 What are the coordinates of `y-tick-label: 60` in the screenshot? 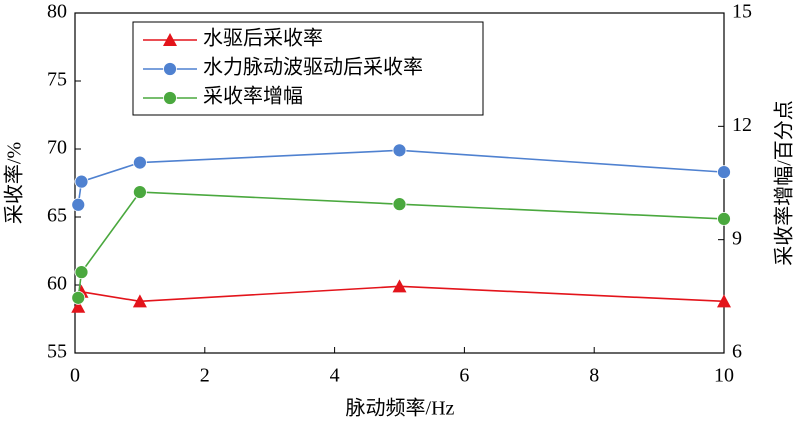 It's located at (57, 284).